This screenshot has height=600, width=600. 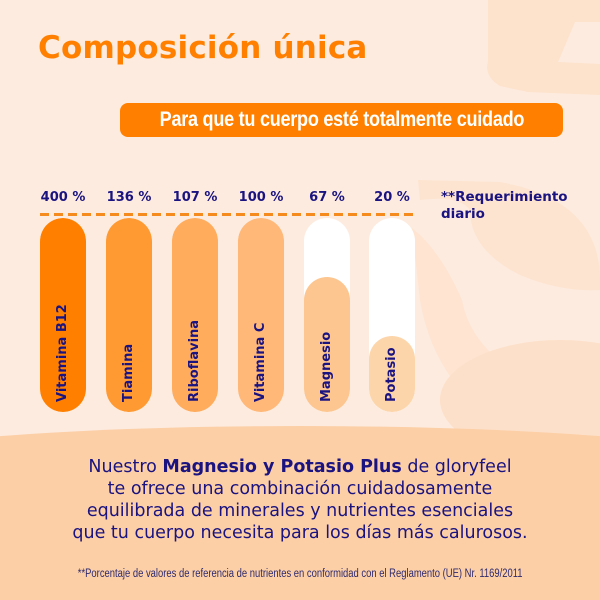 What do you see at coordinates (456, 467) in the screenshot?
I see `description-text: de gloryfeel` at bounding box center [456, 467].